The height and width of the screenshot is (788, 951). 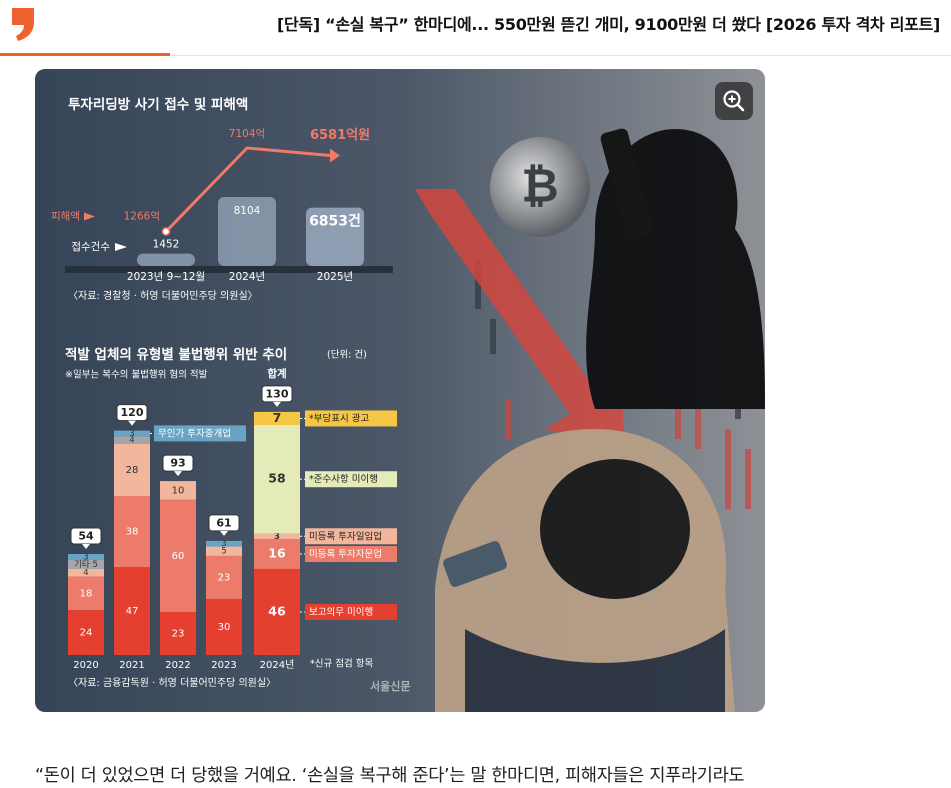 I want to click on segment-label: 기타 5, so click(x=86, y=565).